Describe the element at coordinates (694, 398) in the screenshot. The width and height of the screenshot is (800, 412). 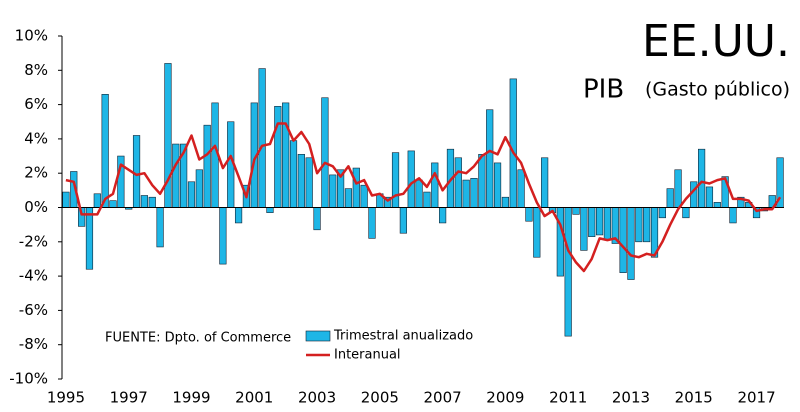
I see `x-tick-label: 2015` at that location.